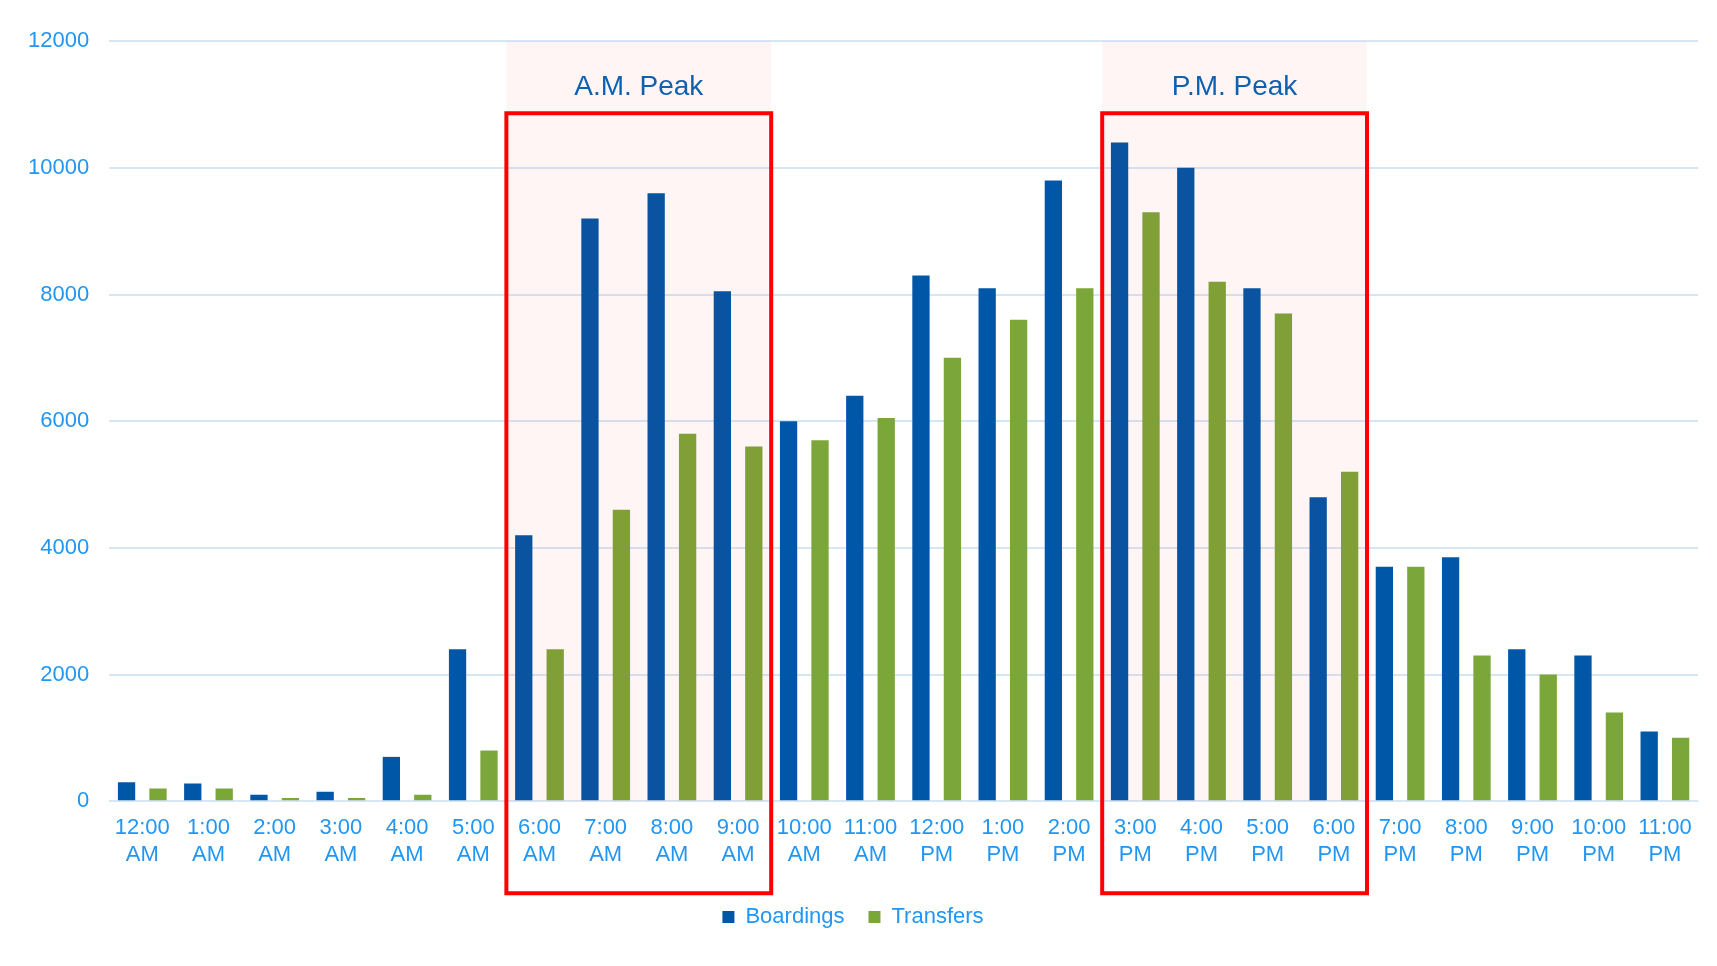  What do you see at coordinates (58, 40) in the screenshot?
I see `y-tick-label: 12000` at bounding box center [58, 40].